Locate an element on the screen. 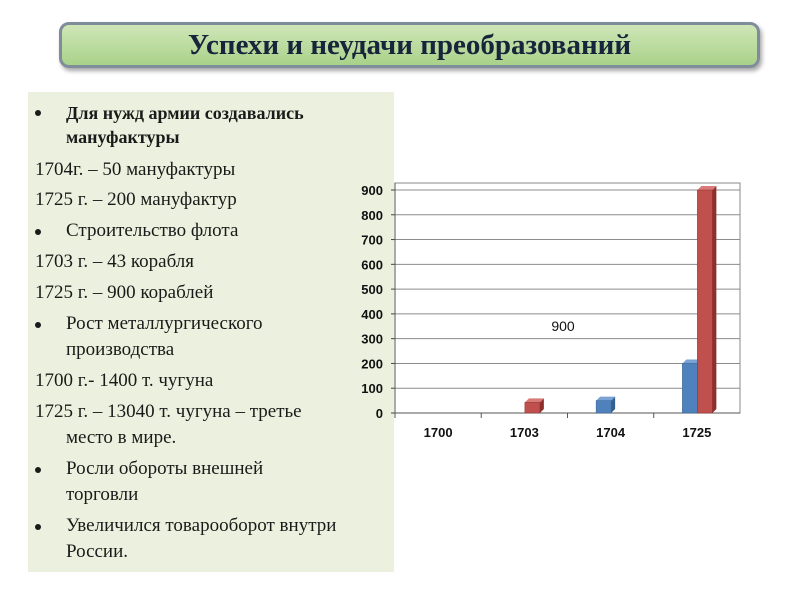  line-1725-manufactories: 1725 г. – 200 мануфактур is located at coordinates (136, 199).